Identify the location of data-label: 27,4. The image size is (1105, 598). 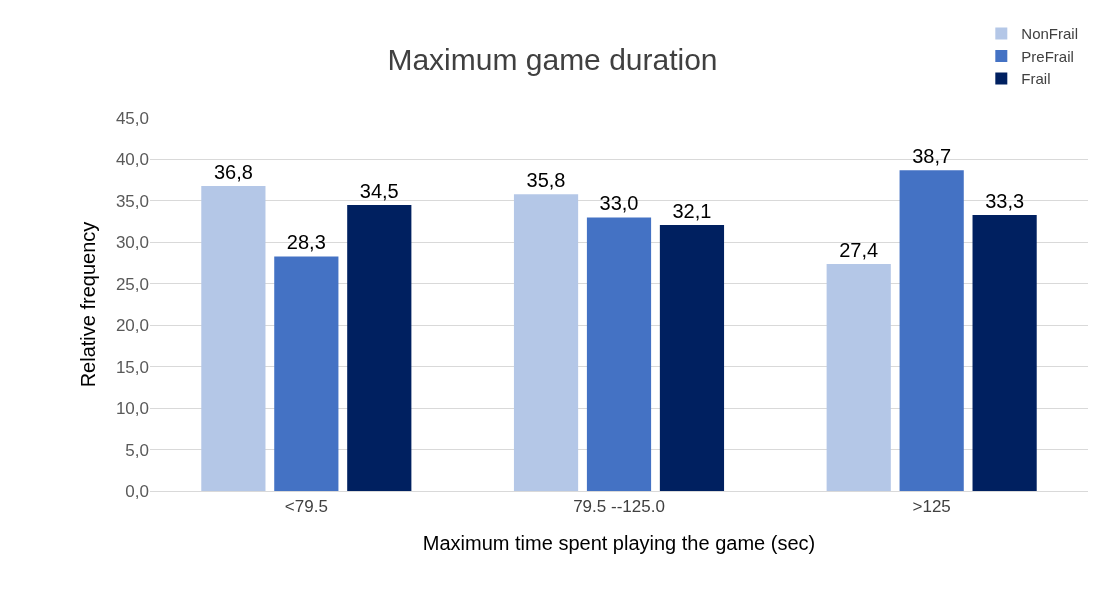
(859, 249).